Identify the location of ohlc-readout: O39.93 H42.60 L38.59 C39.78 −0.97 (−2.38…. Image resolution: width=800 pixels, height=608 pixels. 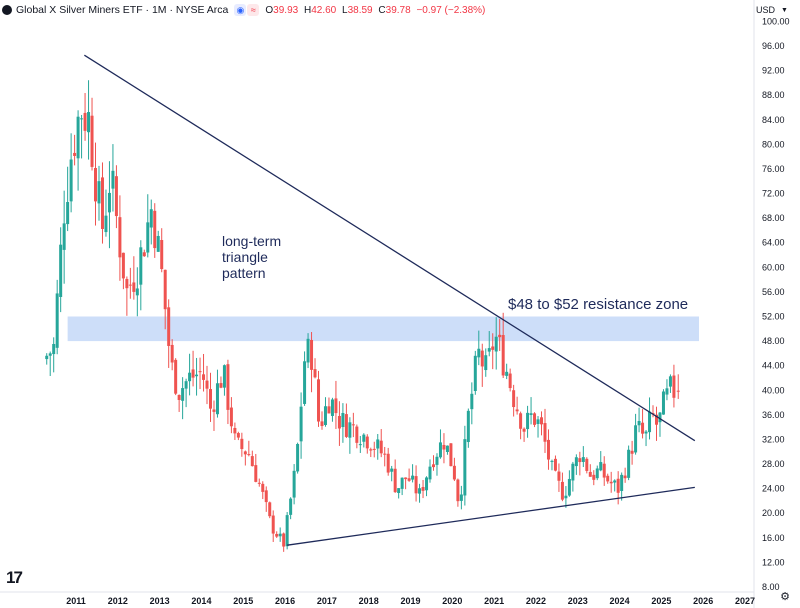
(376, 10).